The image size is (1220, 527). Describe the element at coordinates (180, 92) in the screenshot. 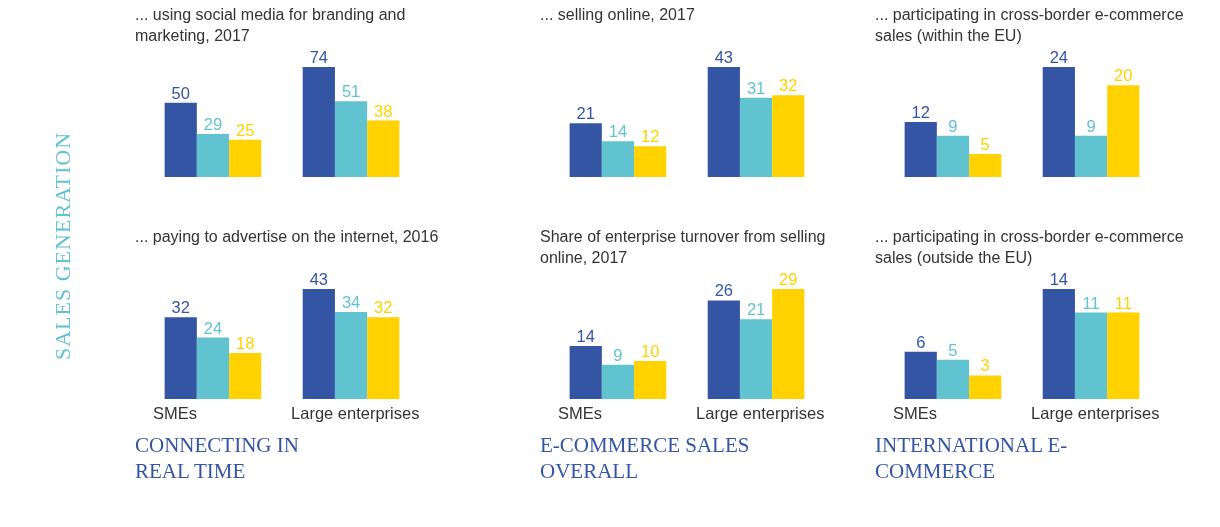

I see `data-label: 50` at that location.